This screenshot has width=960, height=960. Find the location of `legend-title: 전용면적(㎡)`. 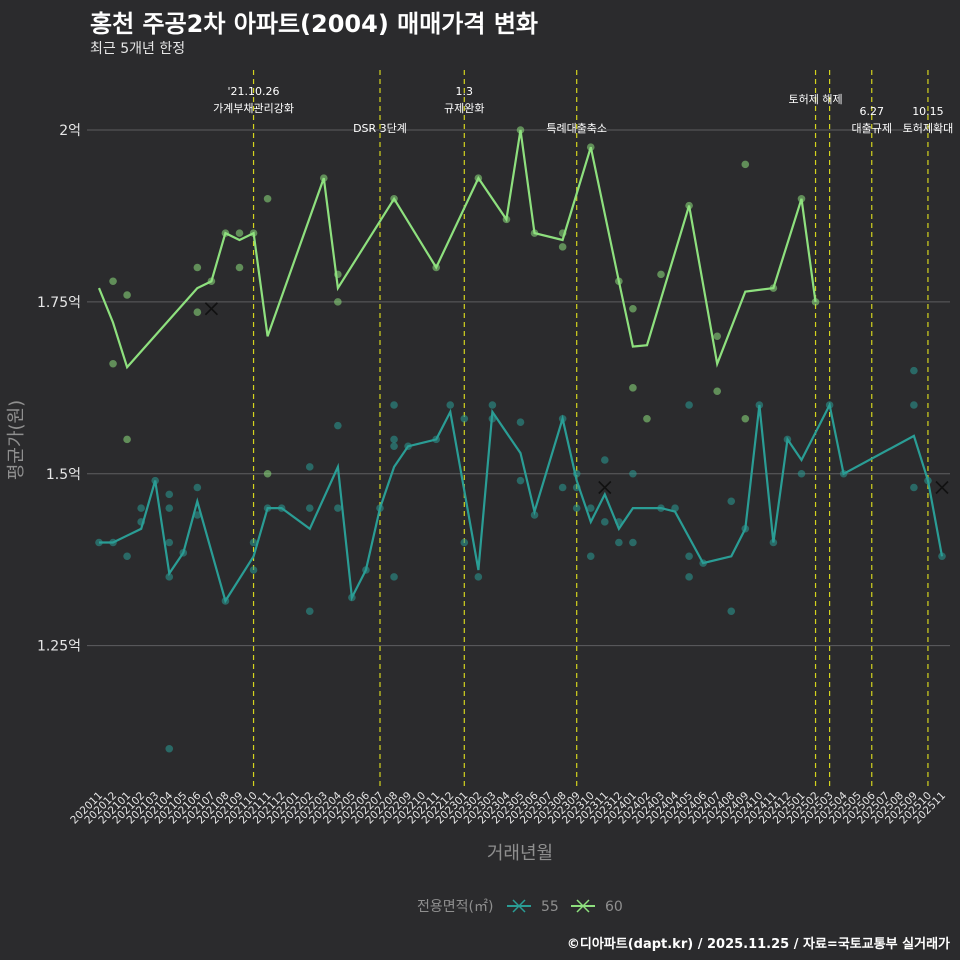

legend-title: 전용면적(㎡) is located at coordinates (455, 907).